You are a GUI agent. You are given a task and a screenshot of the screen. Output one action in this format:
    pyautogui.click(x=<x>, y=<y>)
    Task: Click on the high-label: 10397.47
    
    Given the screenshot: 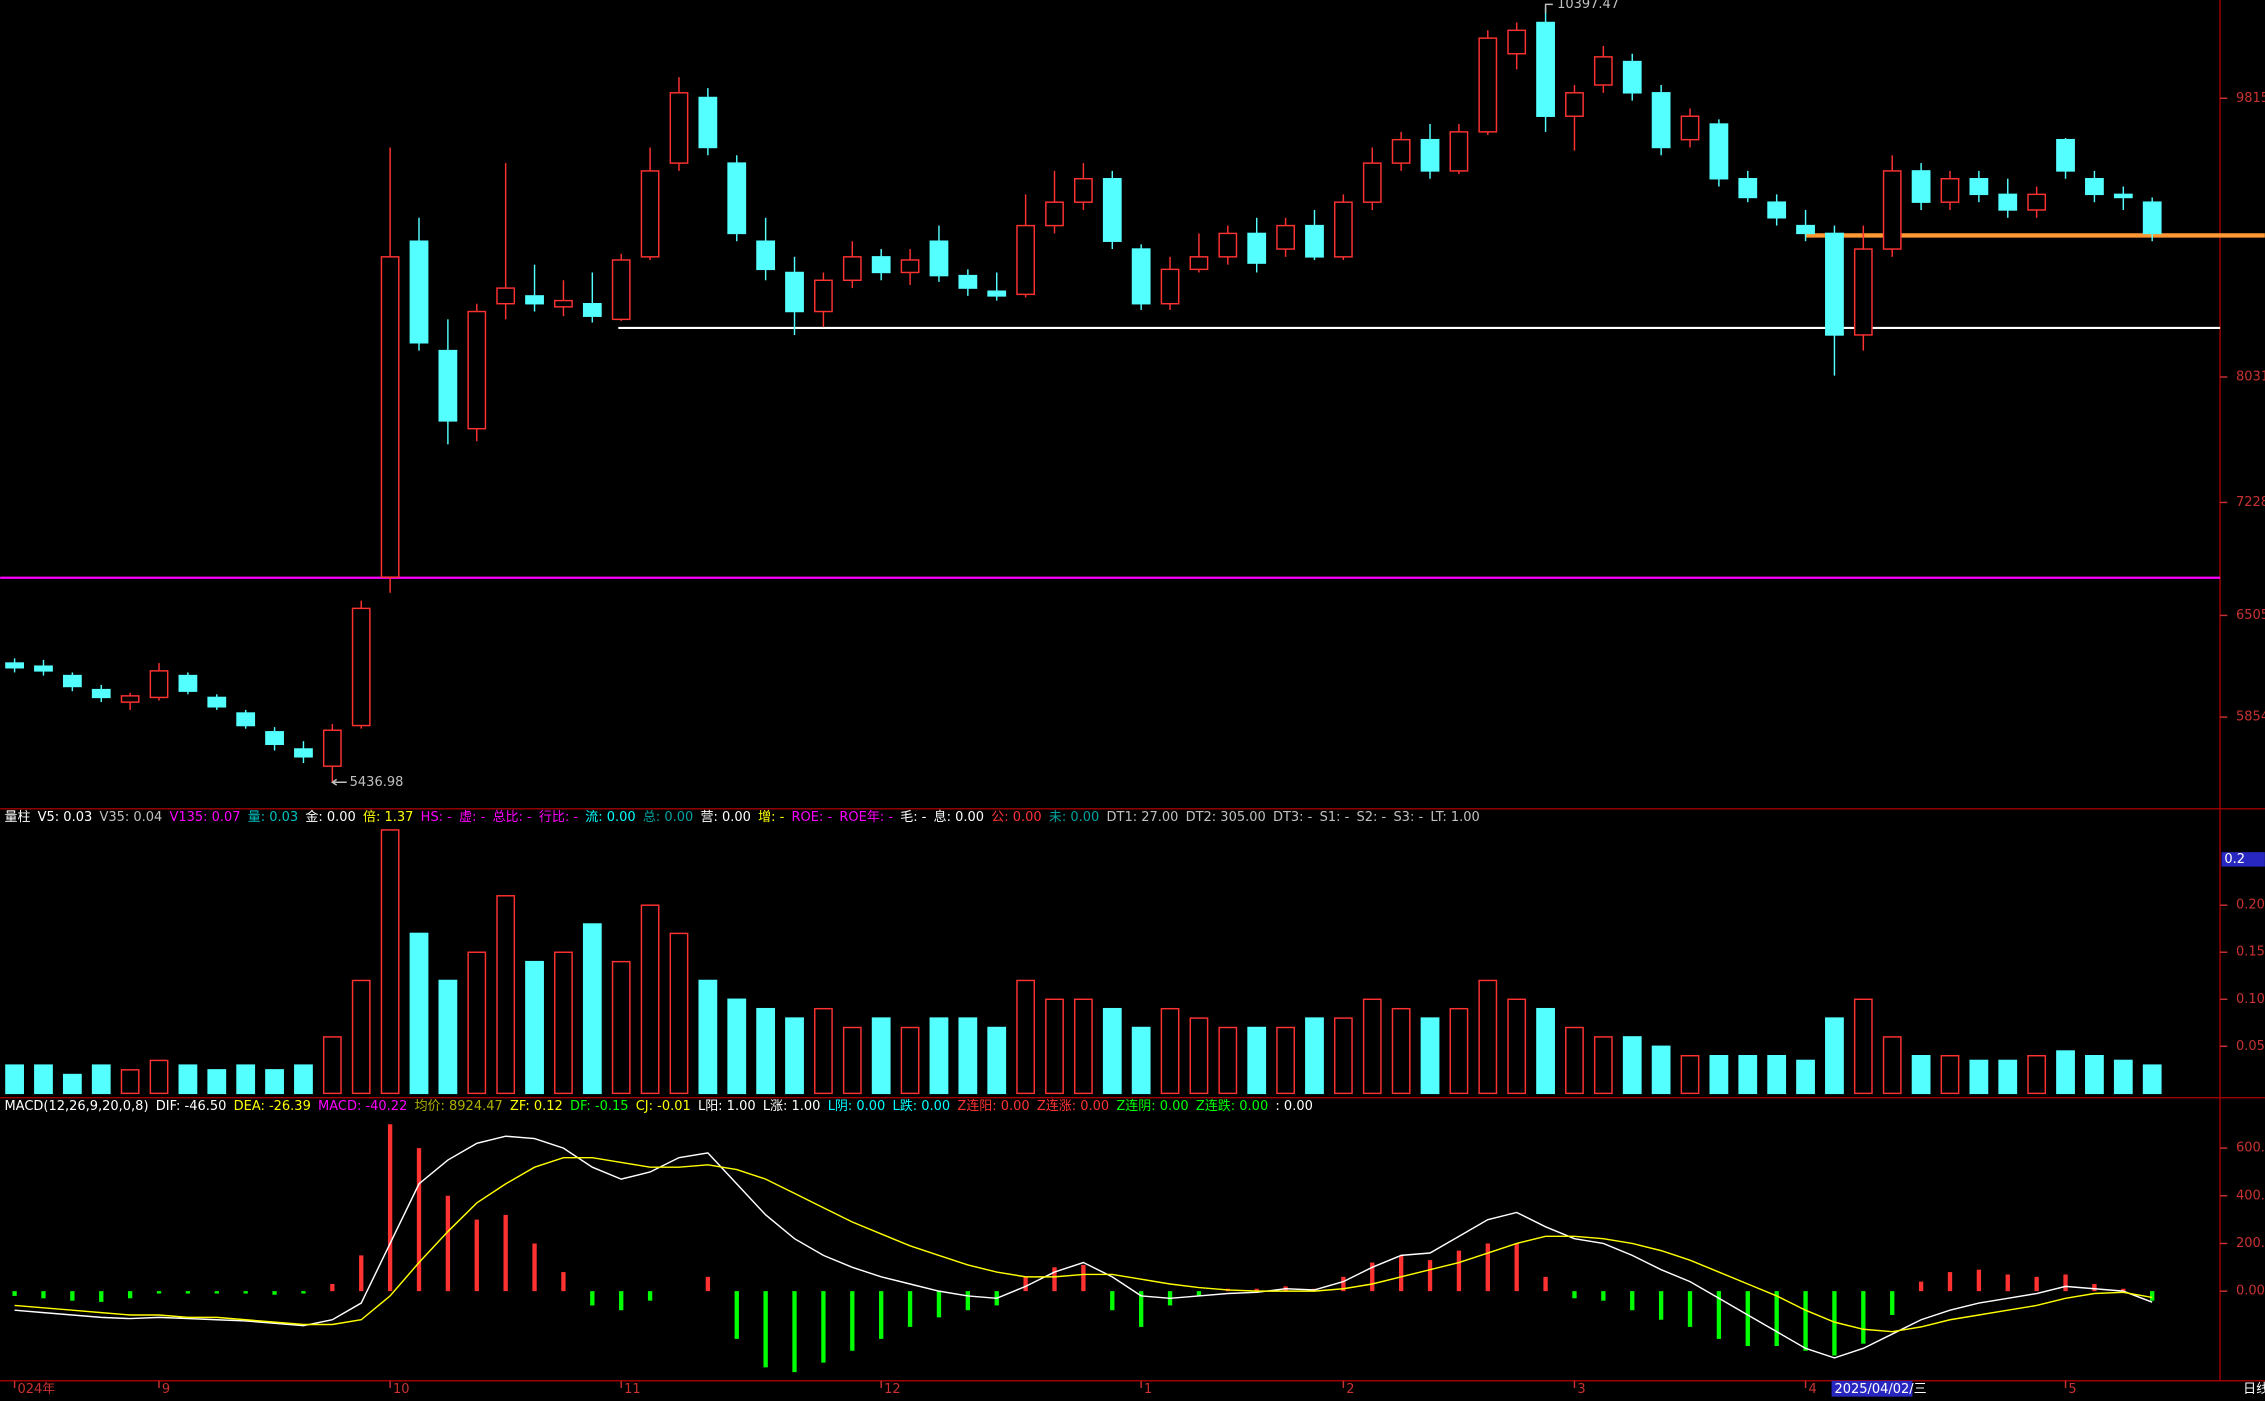 What is the action you would take?
    pyautogui.click(x=1588, y=6)
    